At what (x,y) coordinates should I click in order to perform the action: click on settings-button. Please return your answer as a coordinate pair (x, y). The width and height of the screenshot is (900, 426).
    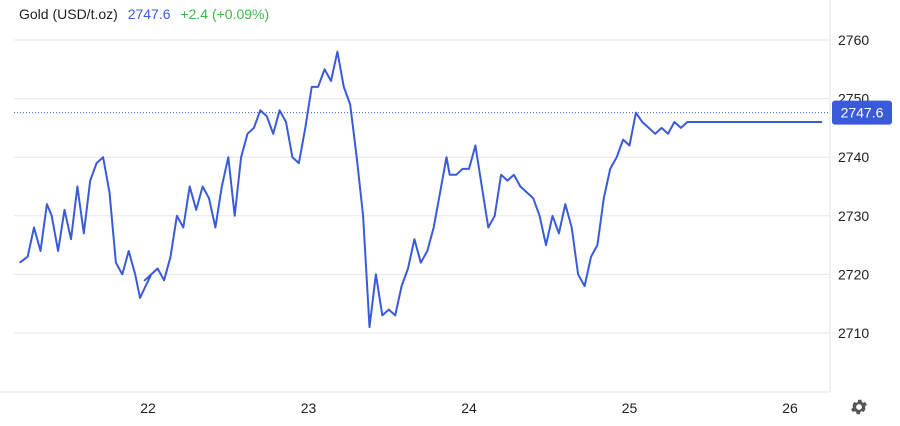
    Looking at the image, I should click on (859, 407).